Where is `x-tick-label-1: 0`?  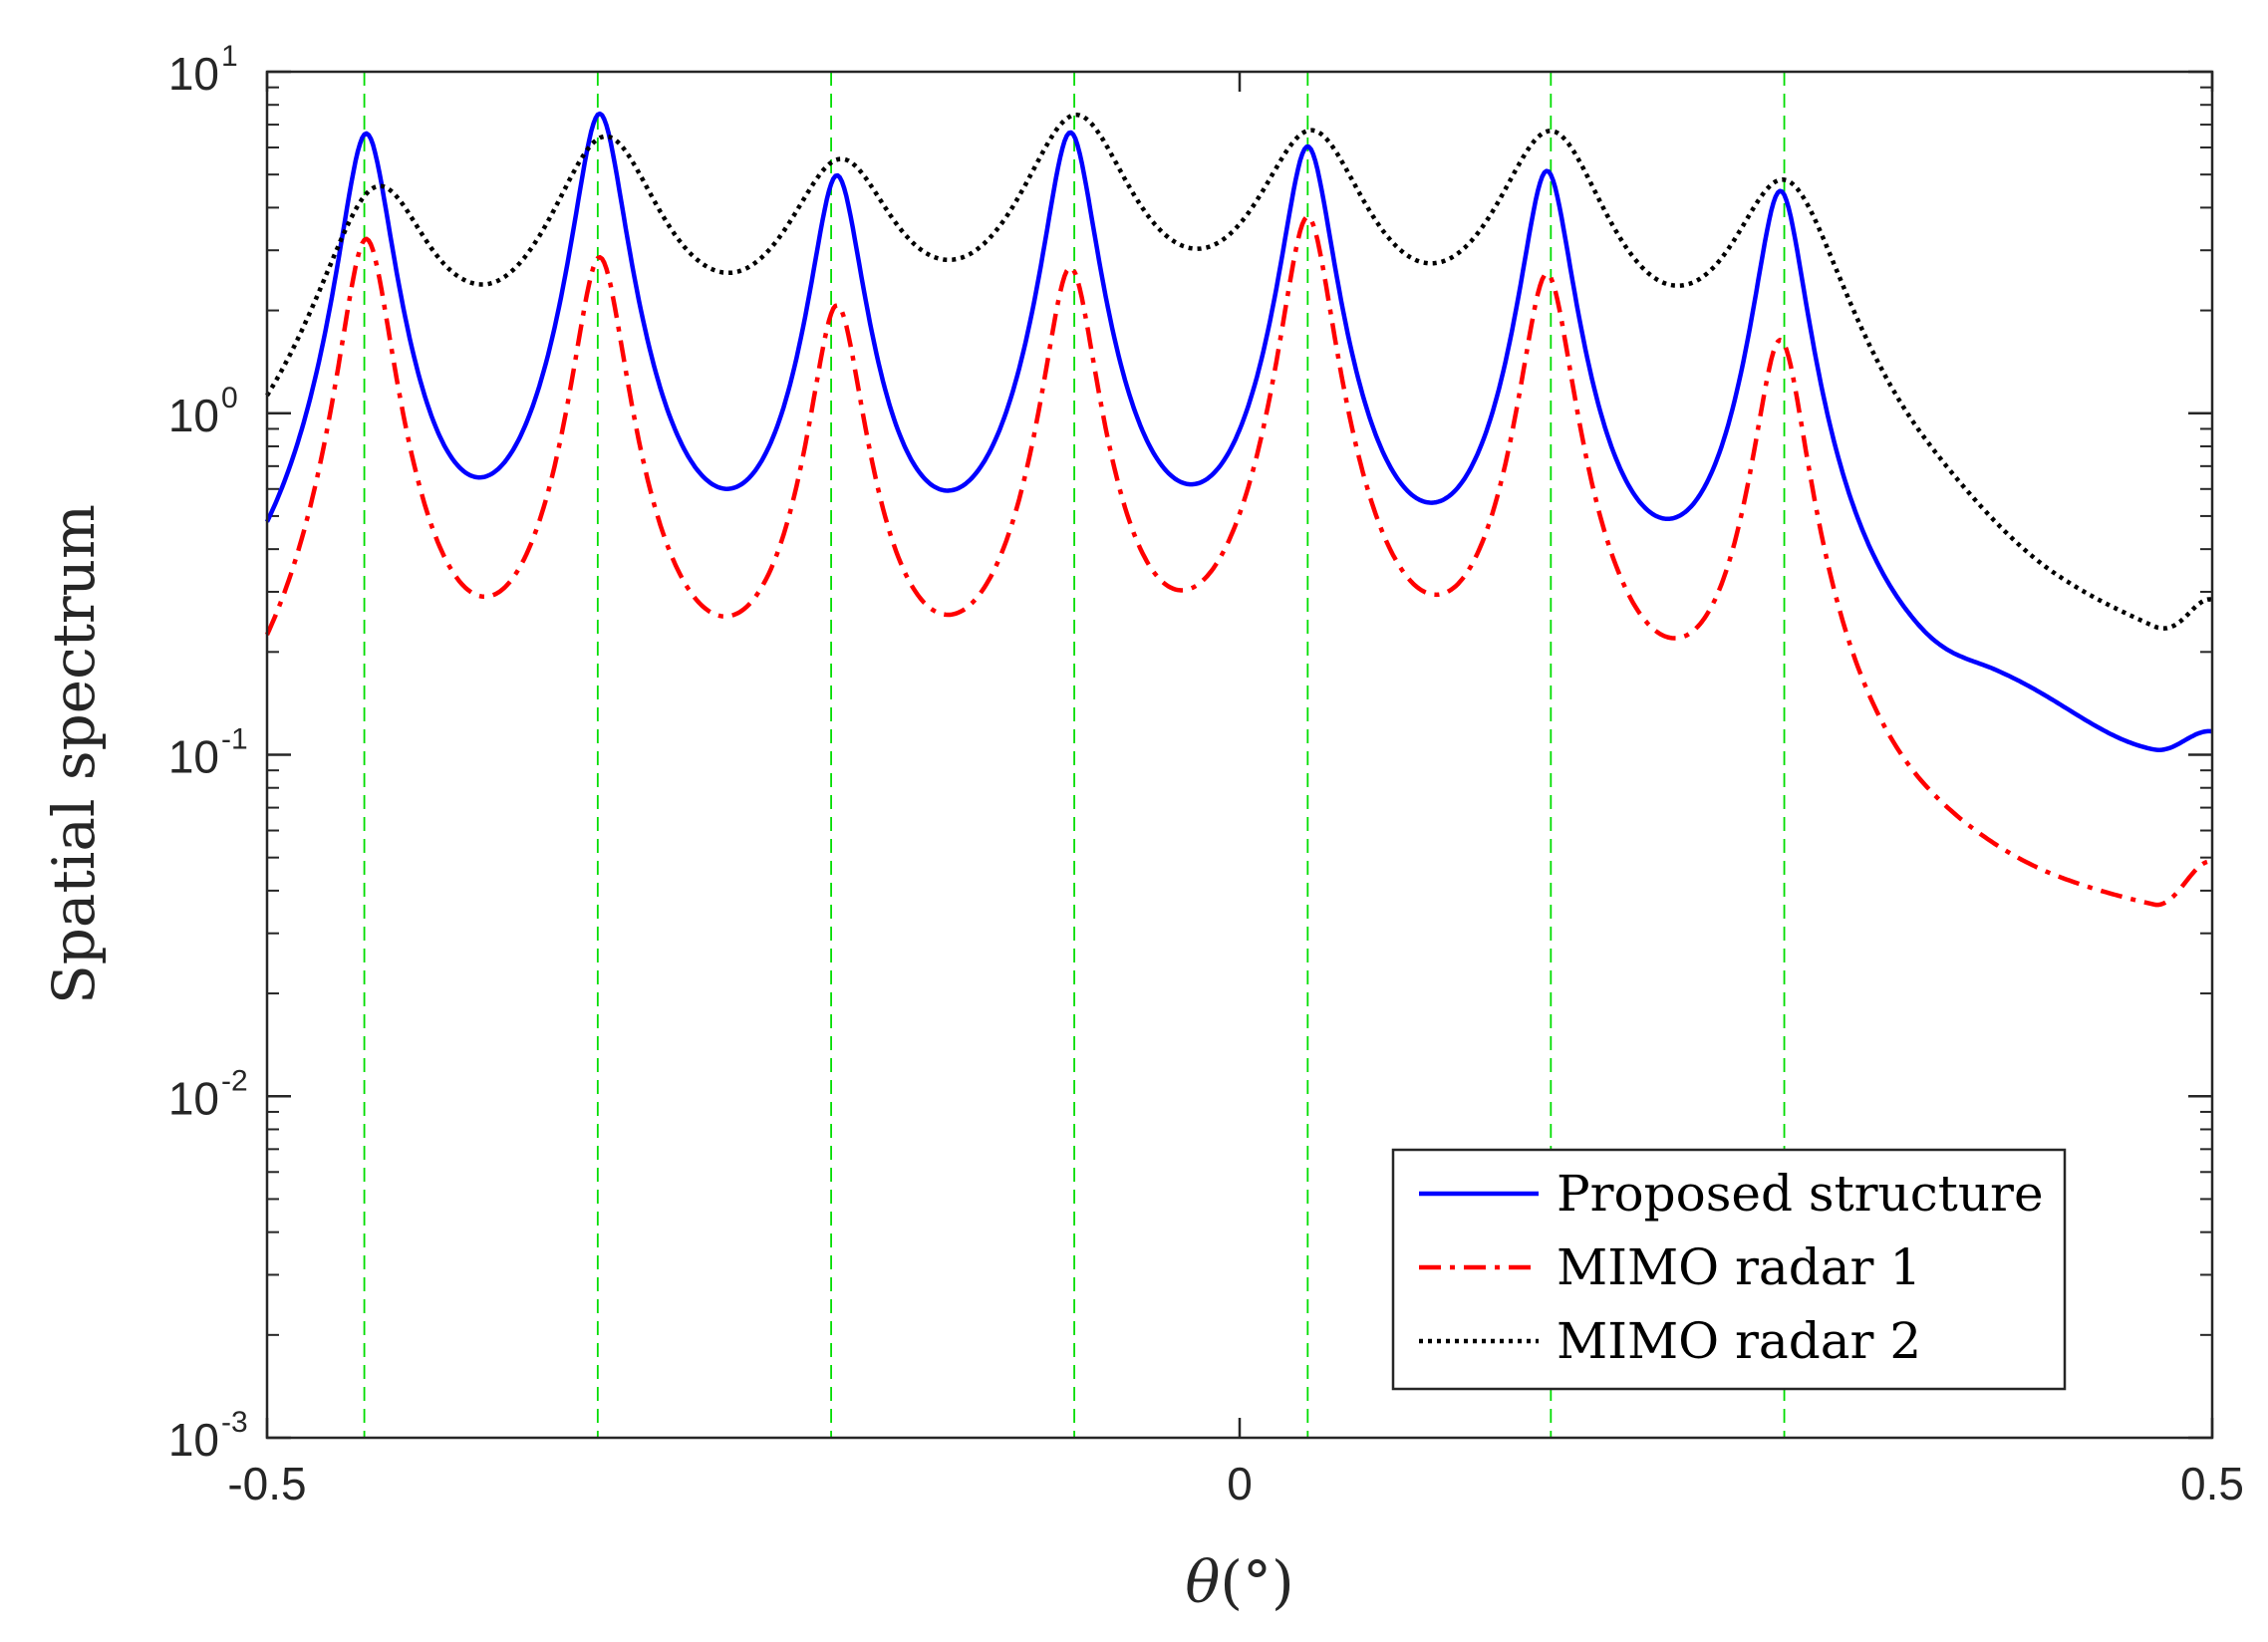
x-tick-label-1: 0 is located at coordinates (1240, 1483).